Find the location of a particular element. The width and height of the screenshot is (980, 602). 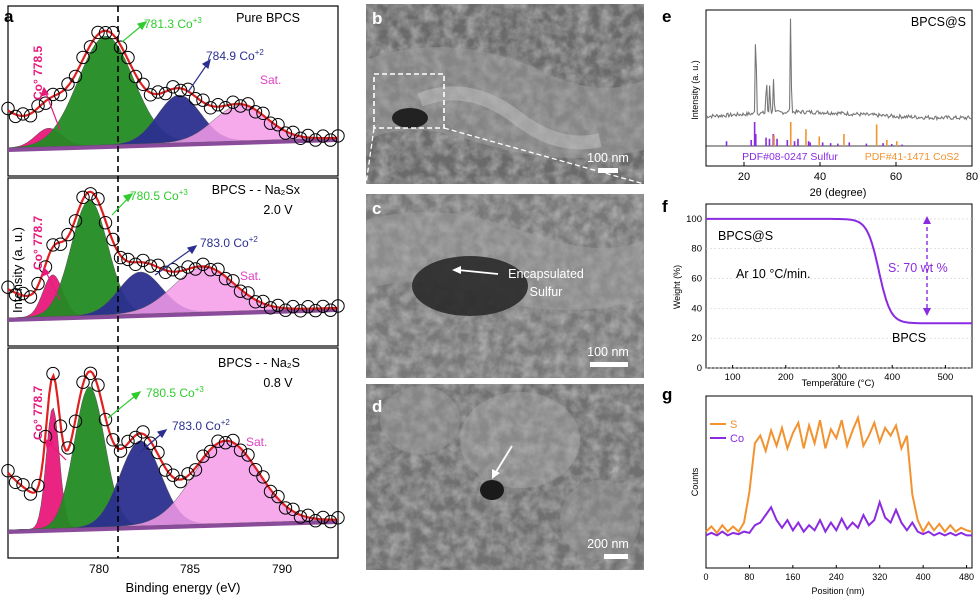

tga-xtick-label: 300 is located at coordinates (839, 377).